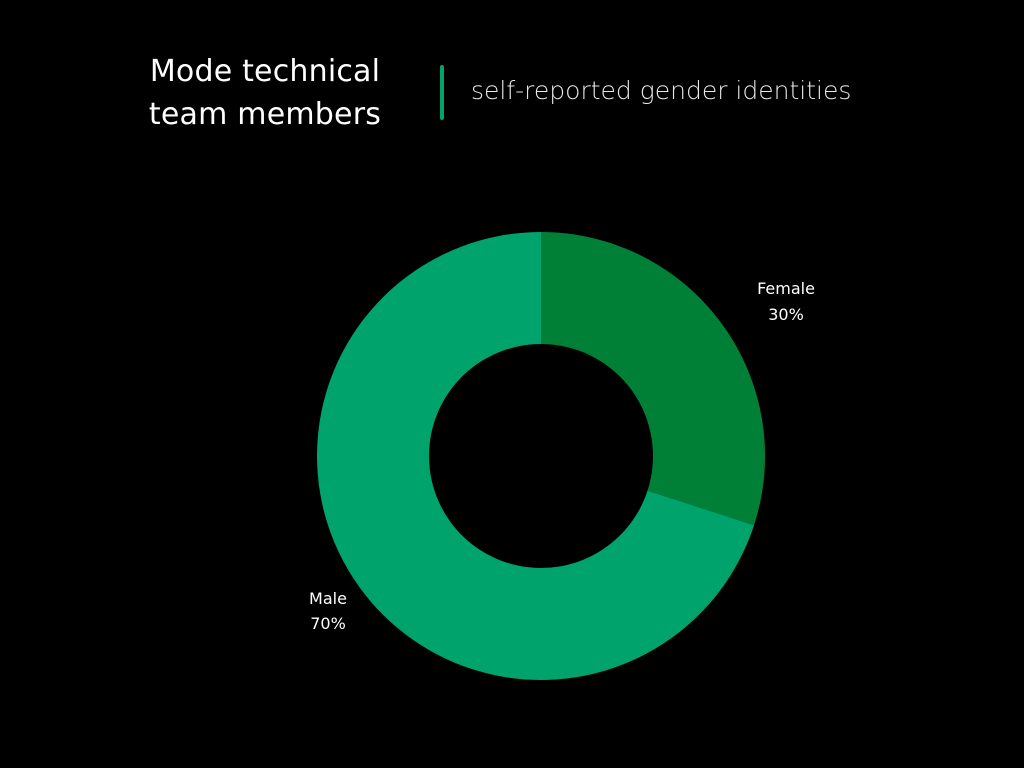 This screenshot has width=1024, height=768. What do you see at coordinates (328, 623) in the screenshot?
I see `slice-value-male: 70%` at bounding box center [328, 623].